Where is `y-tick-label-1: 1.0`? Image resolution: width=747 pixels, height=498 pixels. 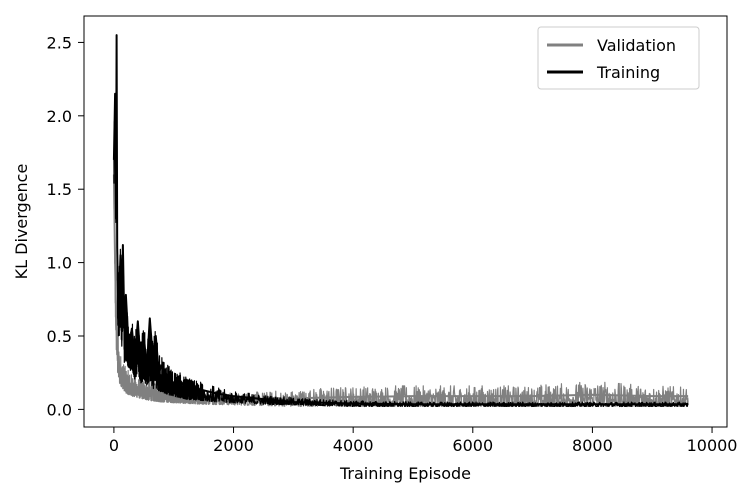
y-tick-label-1: 1.0 is located at coordinates (59, 263).